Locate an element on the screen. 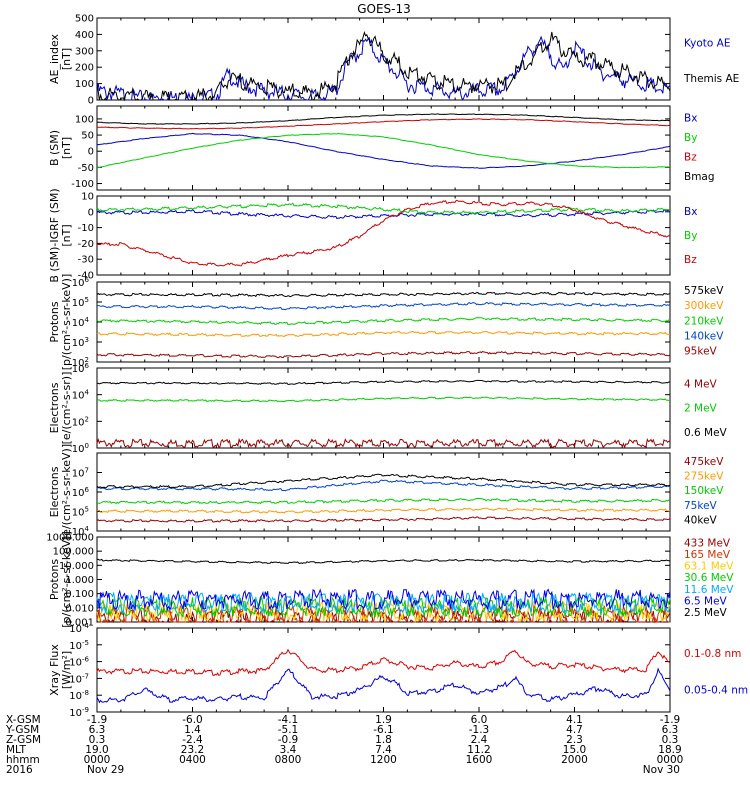  y-tick-label: 0 is located at coordinates (91, 152).